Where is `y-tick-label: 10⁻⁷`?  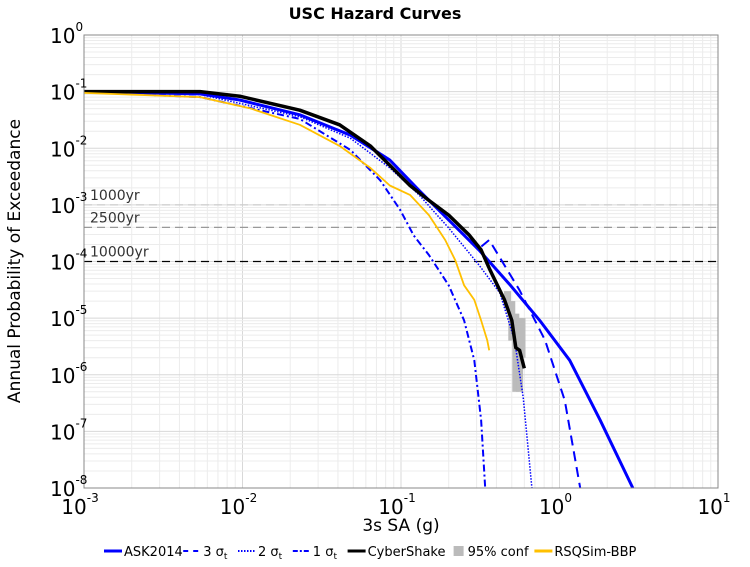 y-tick-label: 10⁻⁷ is located at coordinates (68, 430).